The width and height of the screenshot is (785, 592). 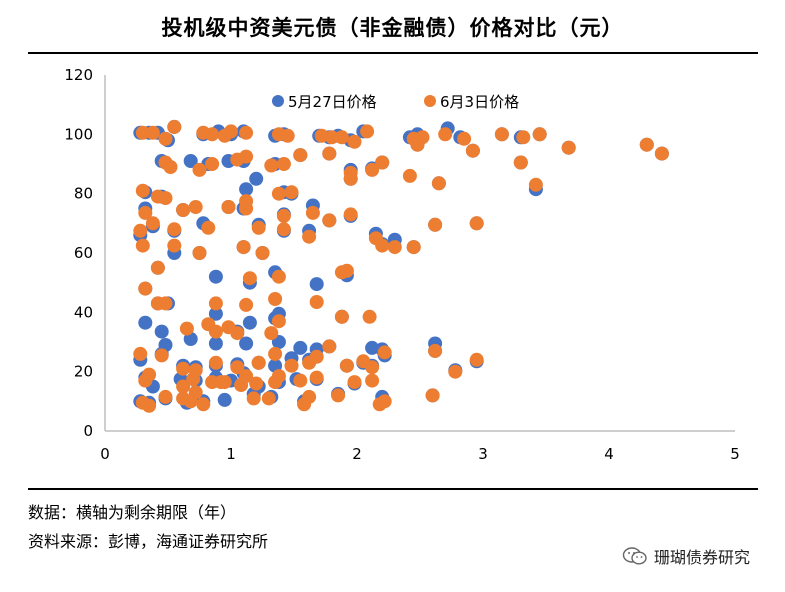 I want to click on x-tick-label: 4, so click(x=609, y=454).